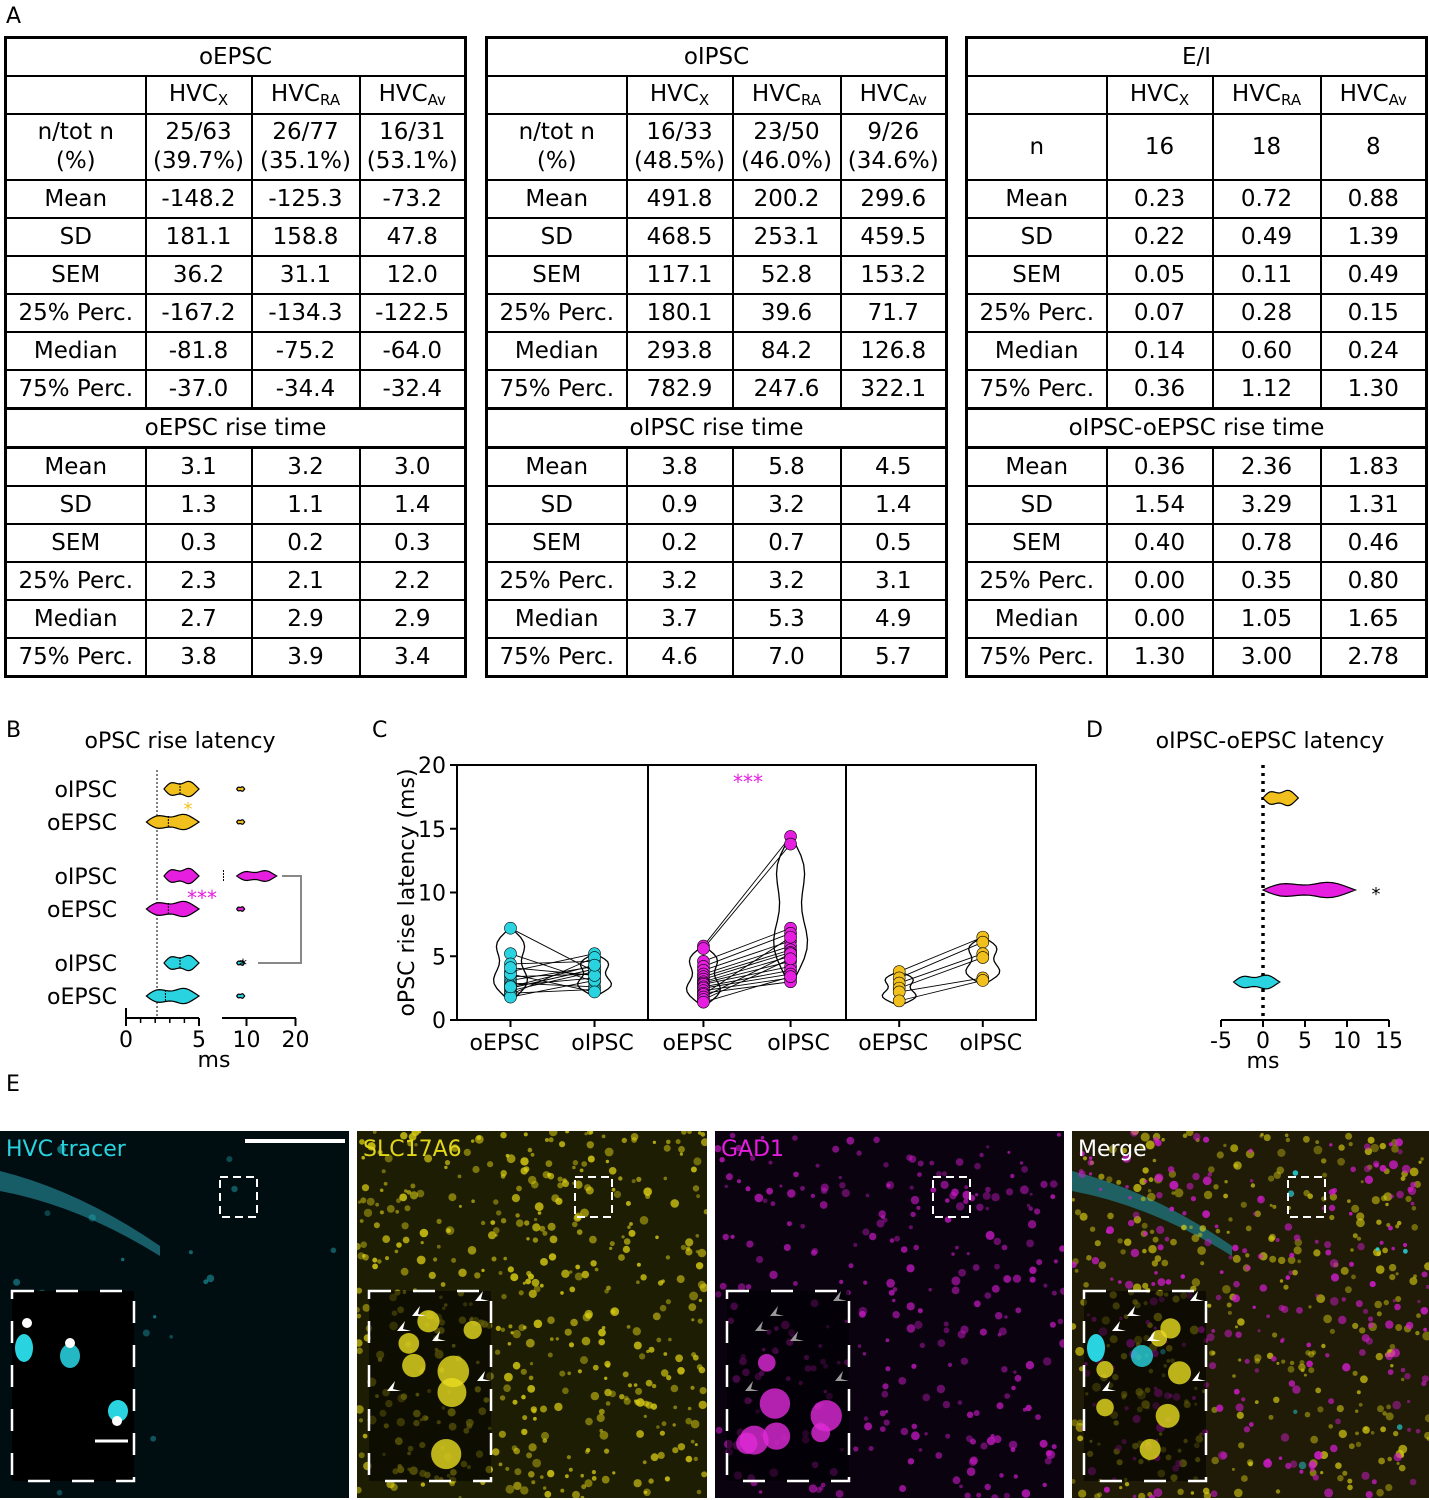  I want to click on x-tick-label: 10, so click(247, 1040).